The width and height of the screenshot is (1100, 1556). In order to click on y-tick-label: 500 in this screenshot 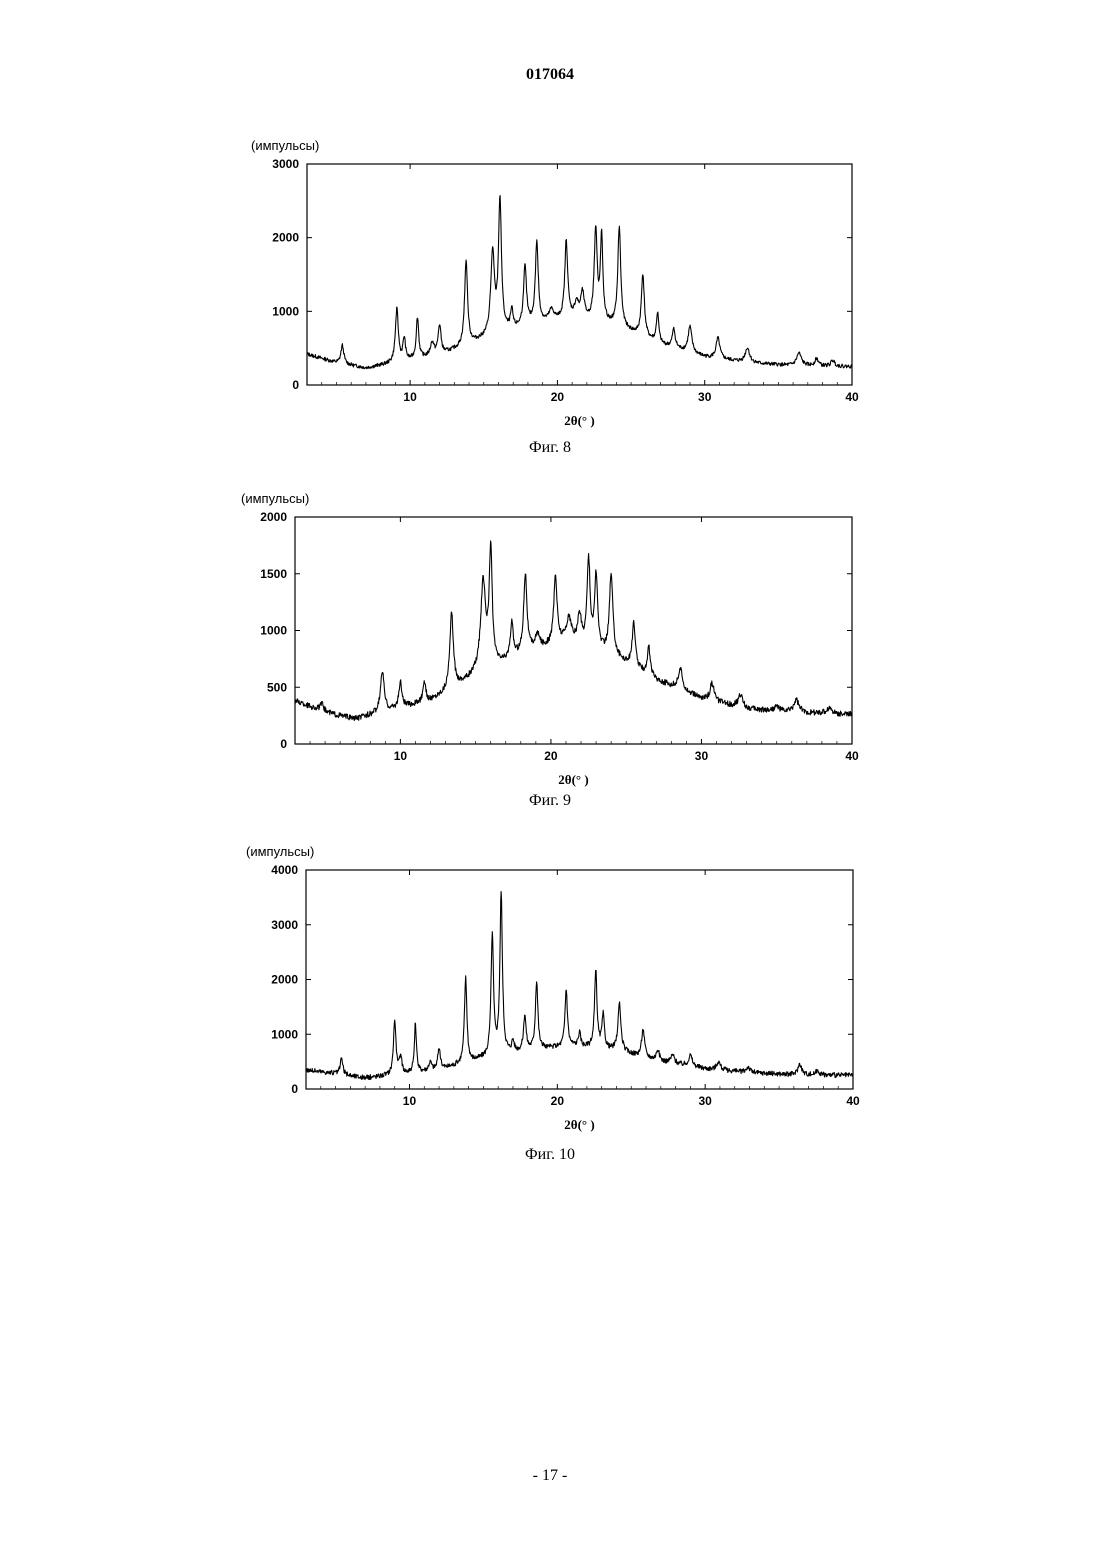, I will do `click(277, 687)`.